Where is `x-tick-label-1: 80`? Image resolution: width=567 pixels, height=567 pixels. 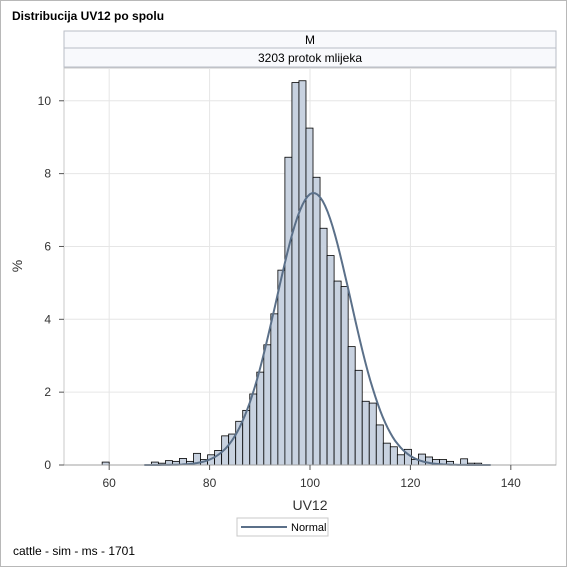
x-tick-label-1: 80 is located at coordinates (210, 483).